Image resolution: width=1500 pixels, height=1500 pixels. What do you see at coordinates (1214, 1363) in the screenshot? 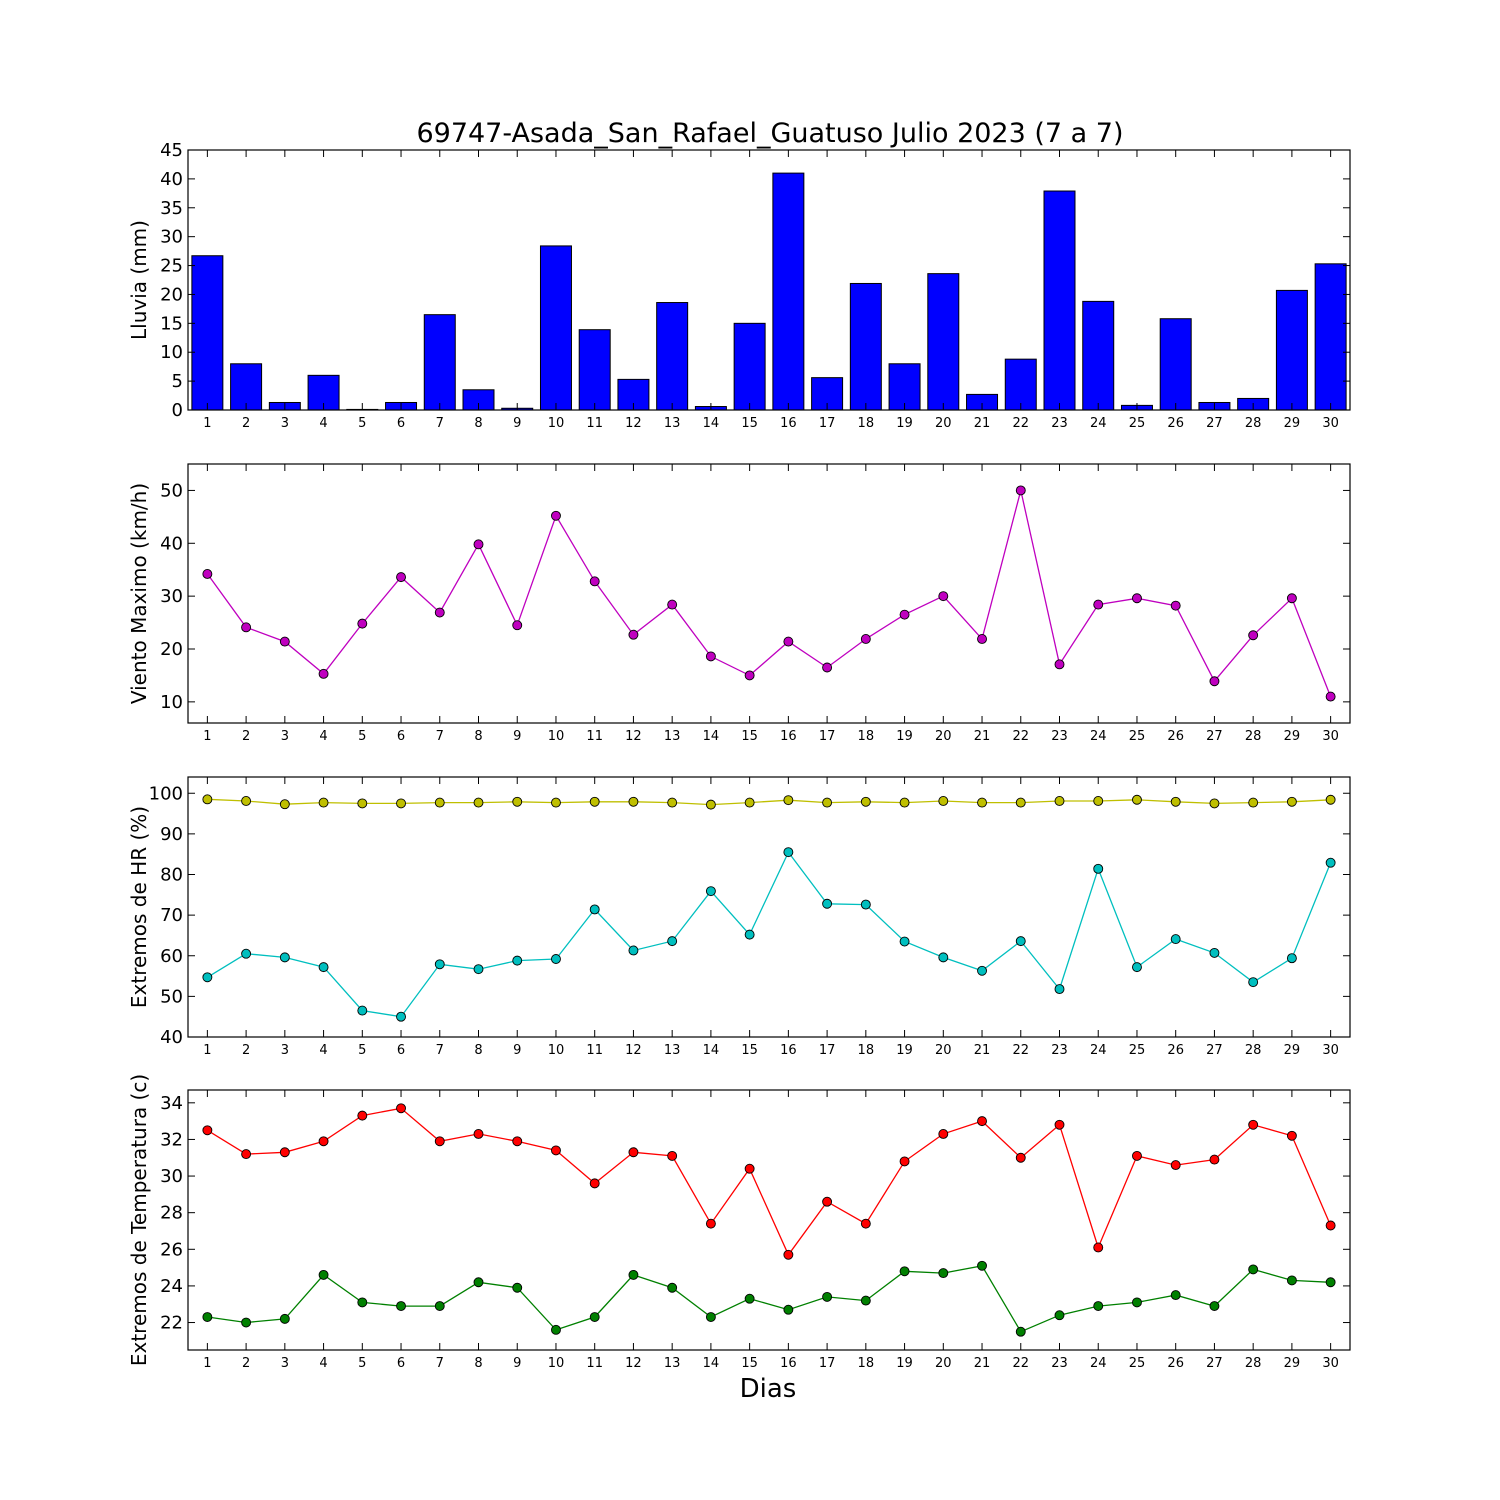
I see `temperature-xtick-label: 27` at bounding box center [1214, 1363].